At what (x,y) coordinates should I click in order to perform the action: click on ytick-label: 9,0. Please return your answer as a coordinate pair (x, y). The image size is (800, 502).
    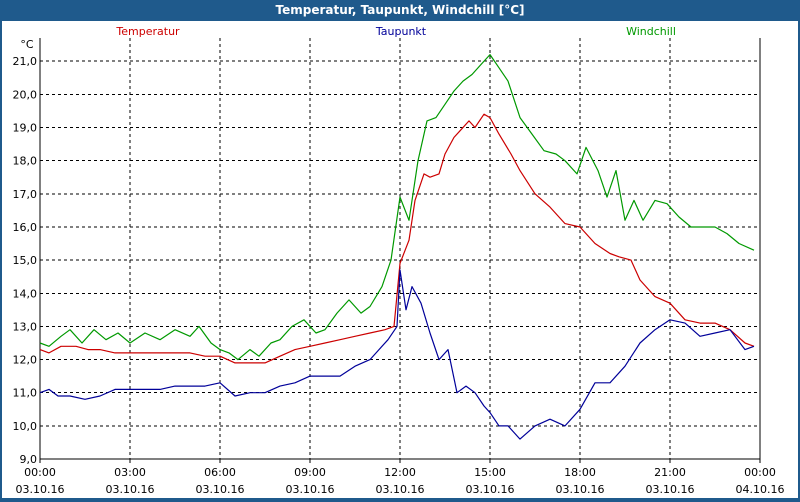
    Looking at the image, I should click on (29, 459).